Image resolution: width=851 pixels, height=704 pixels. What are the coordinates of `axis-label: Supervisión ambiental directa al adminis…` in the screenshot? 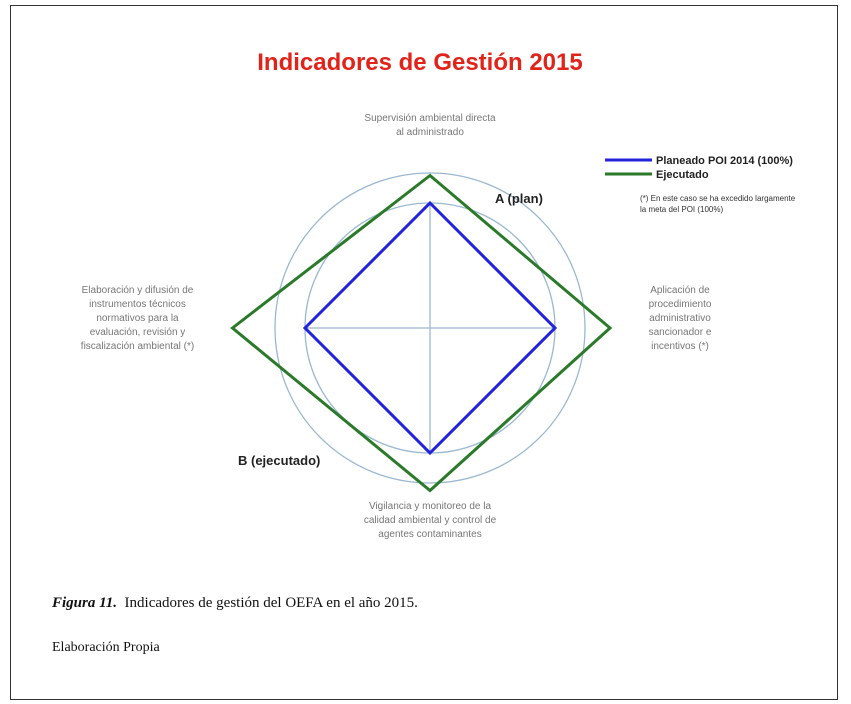 It's located at (430, 125).